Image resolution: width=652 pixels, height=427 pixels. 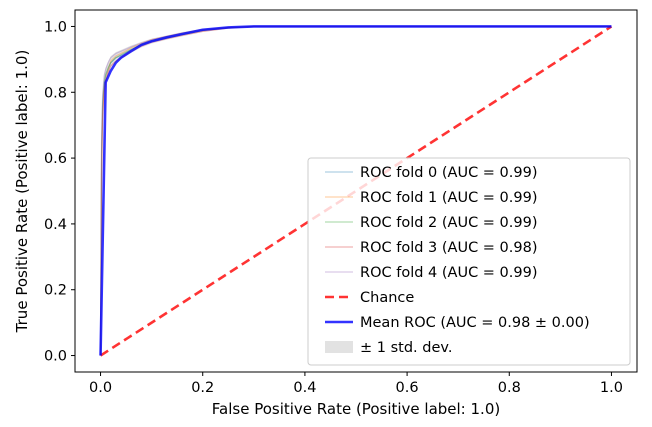 I want to click on x-tick-label: 0.6, so click(x=407, y=388).